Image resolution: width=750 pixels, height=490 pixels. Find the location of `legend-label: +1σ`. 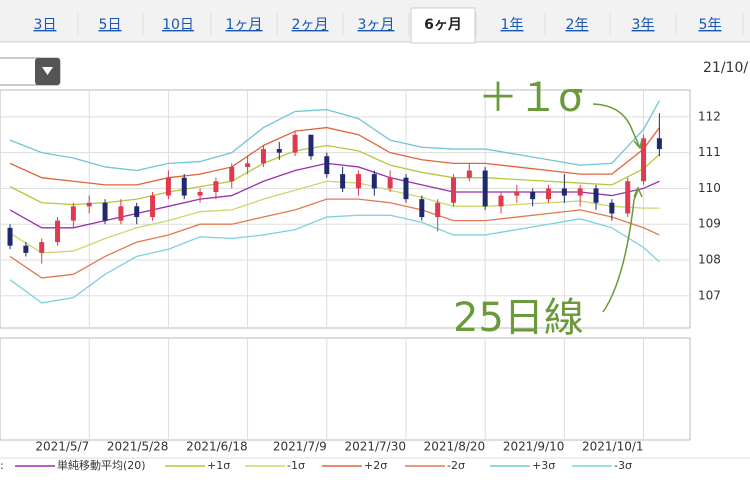

legend-label: +1σ is located at coordinates (218, 465).